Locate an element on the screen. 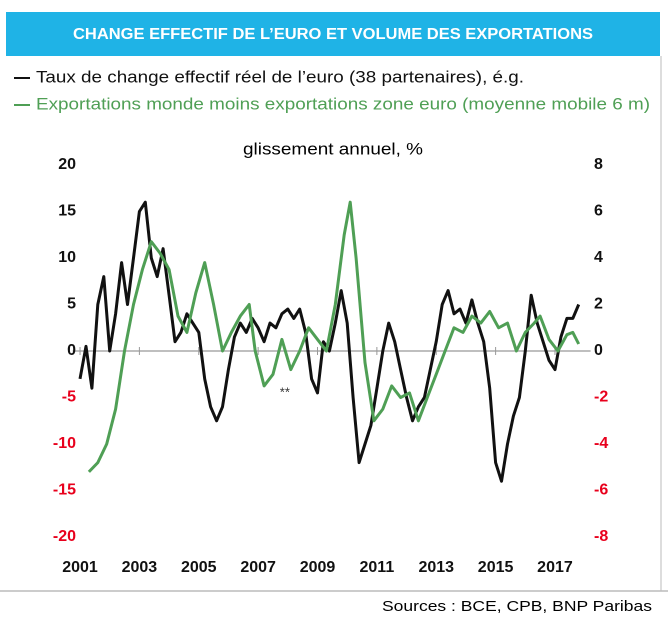 The width and height of the screenshot is (668, 625). y-tick-label: 10 is located at coordinates (67, 257).